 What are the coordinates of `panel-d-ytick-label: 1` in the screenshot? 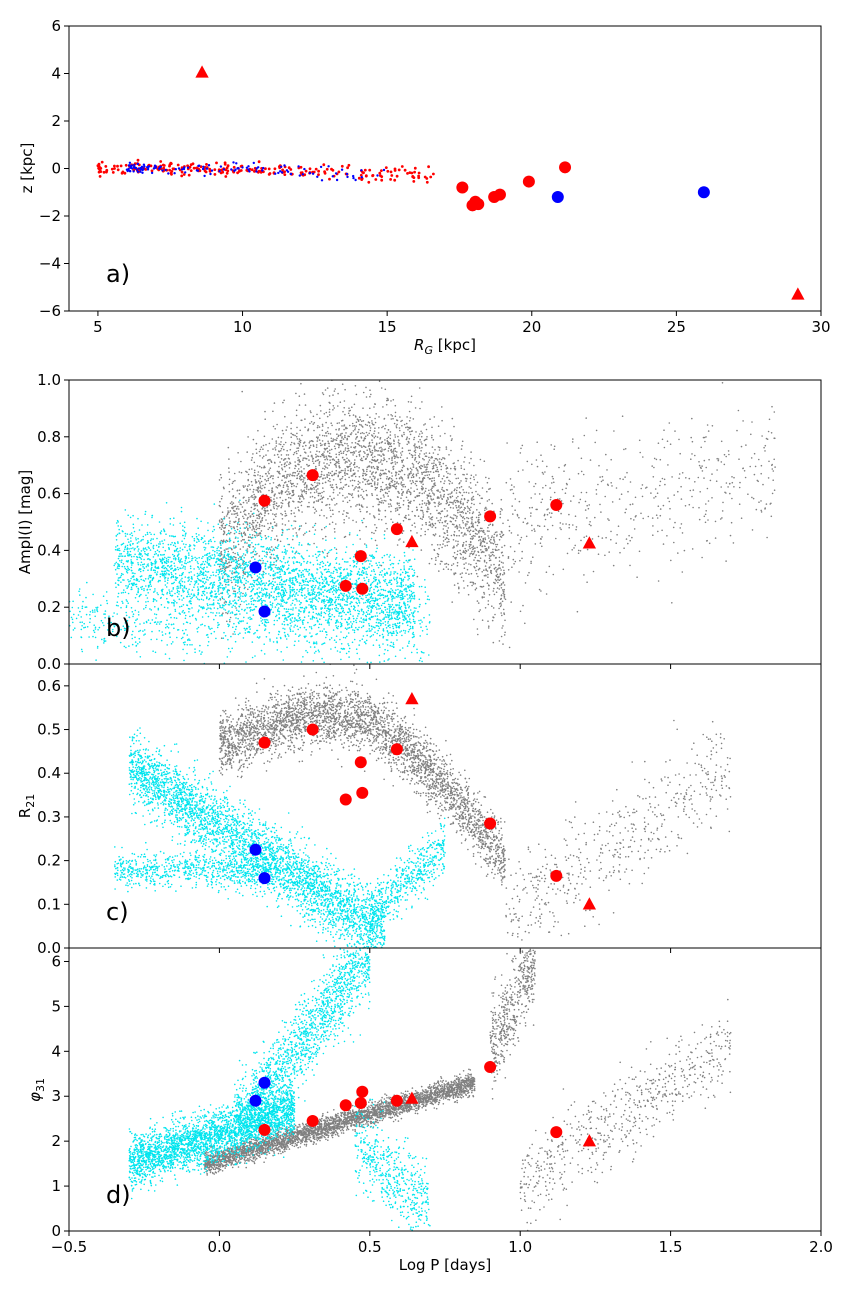 It's located at (56, 1186).